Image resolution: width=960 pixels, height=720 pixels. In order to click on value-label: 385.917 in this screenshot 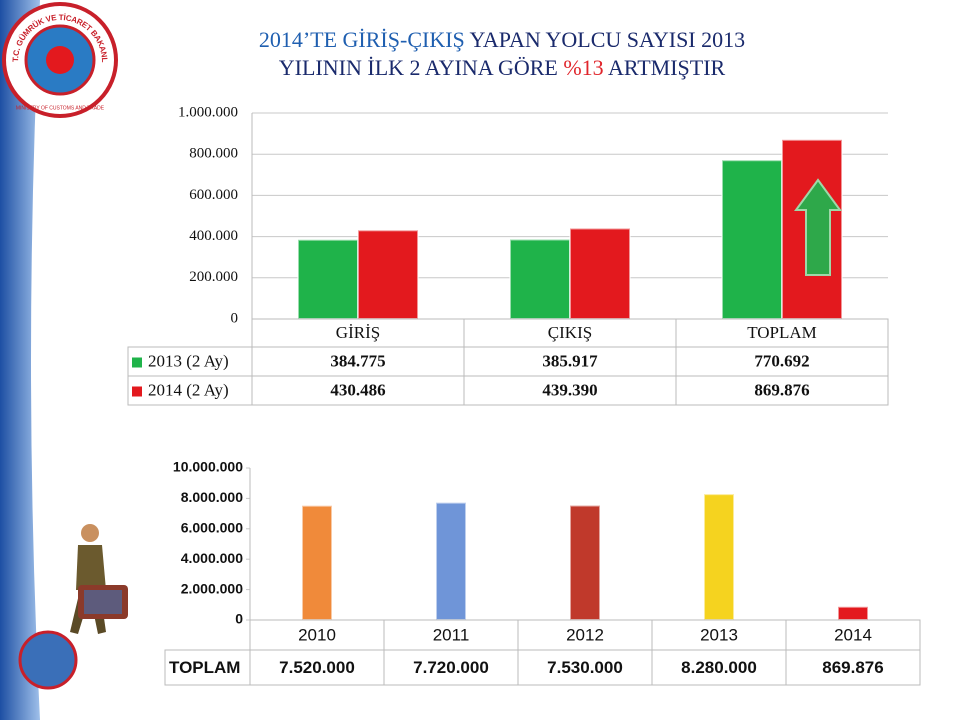, I will do `click(570, 360)`.